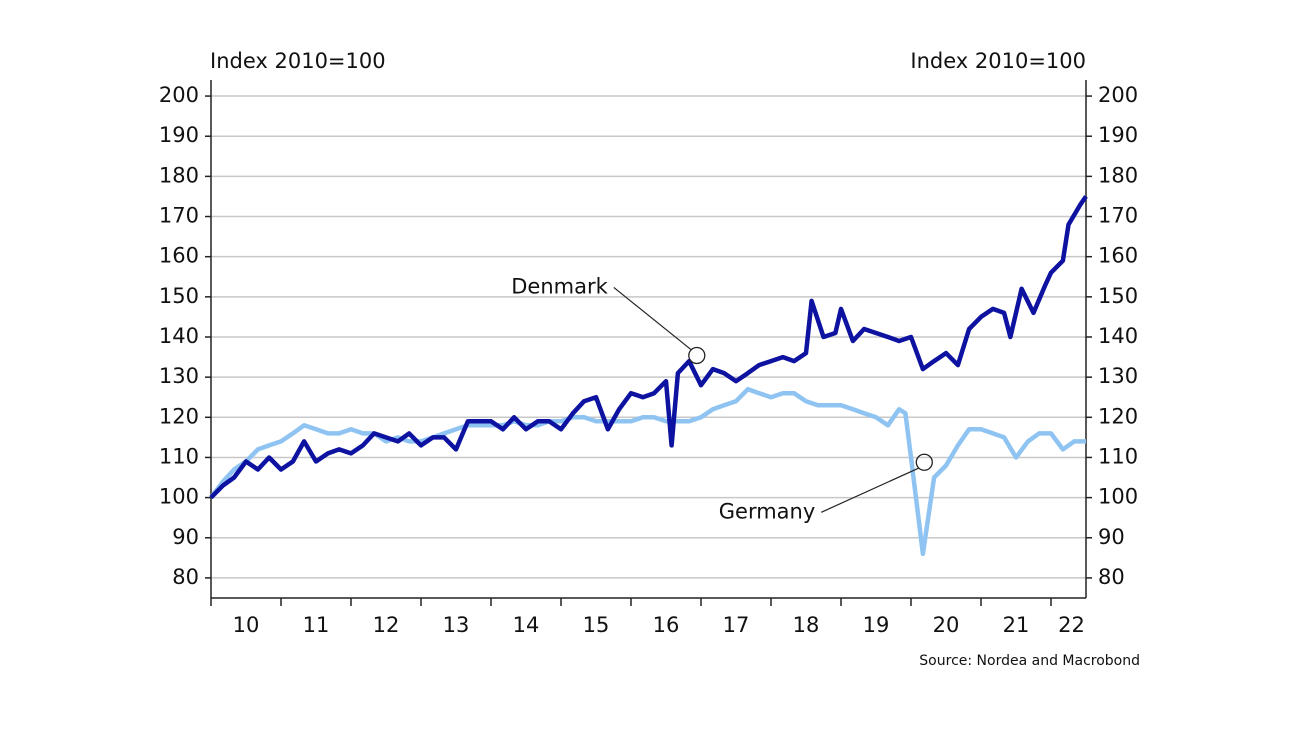  I want to click on x-tick-label: 13, so click(456, 625).